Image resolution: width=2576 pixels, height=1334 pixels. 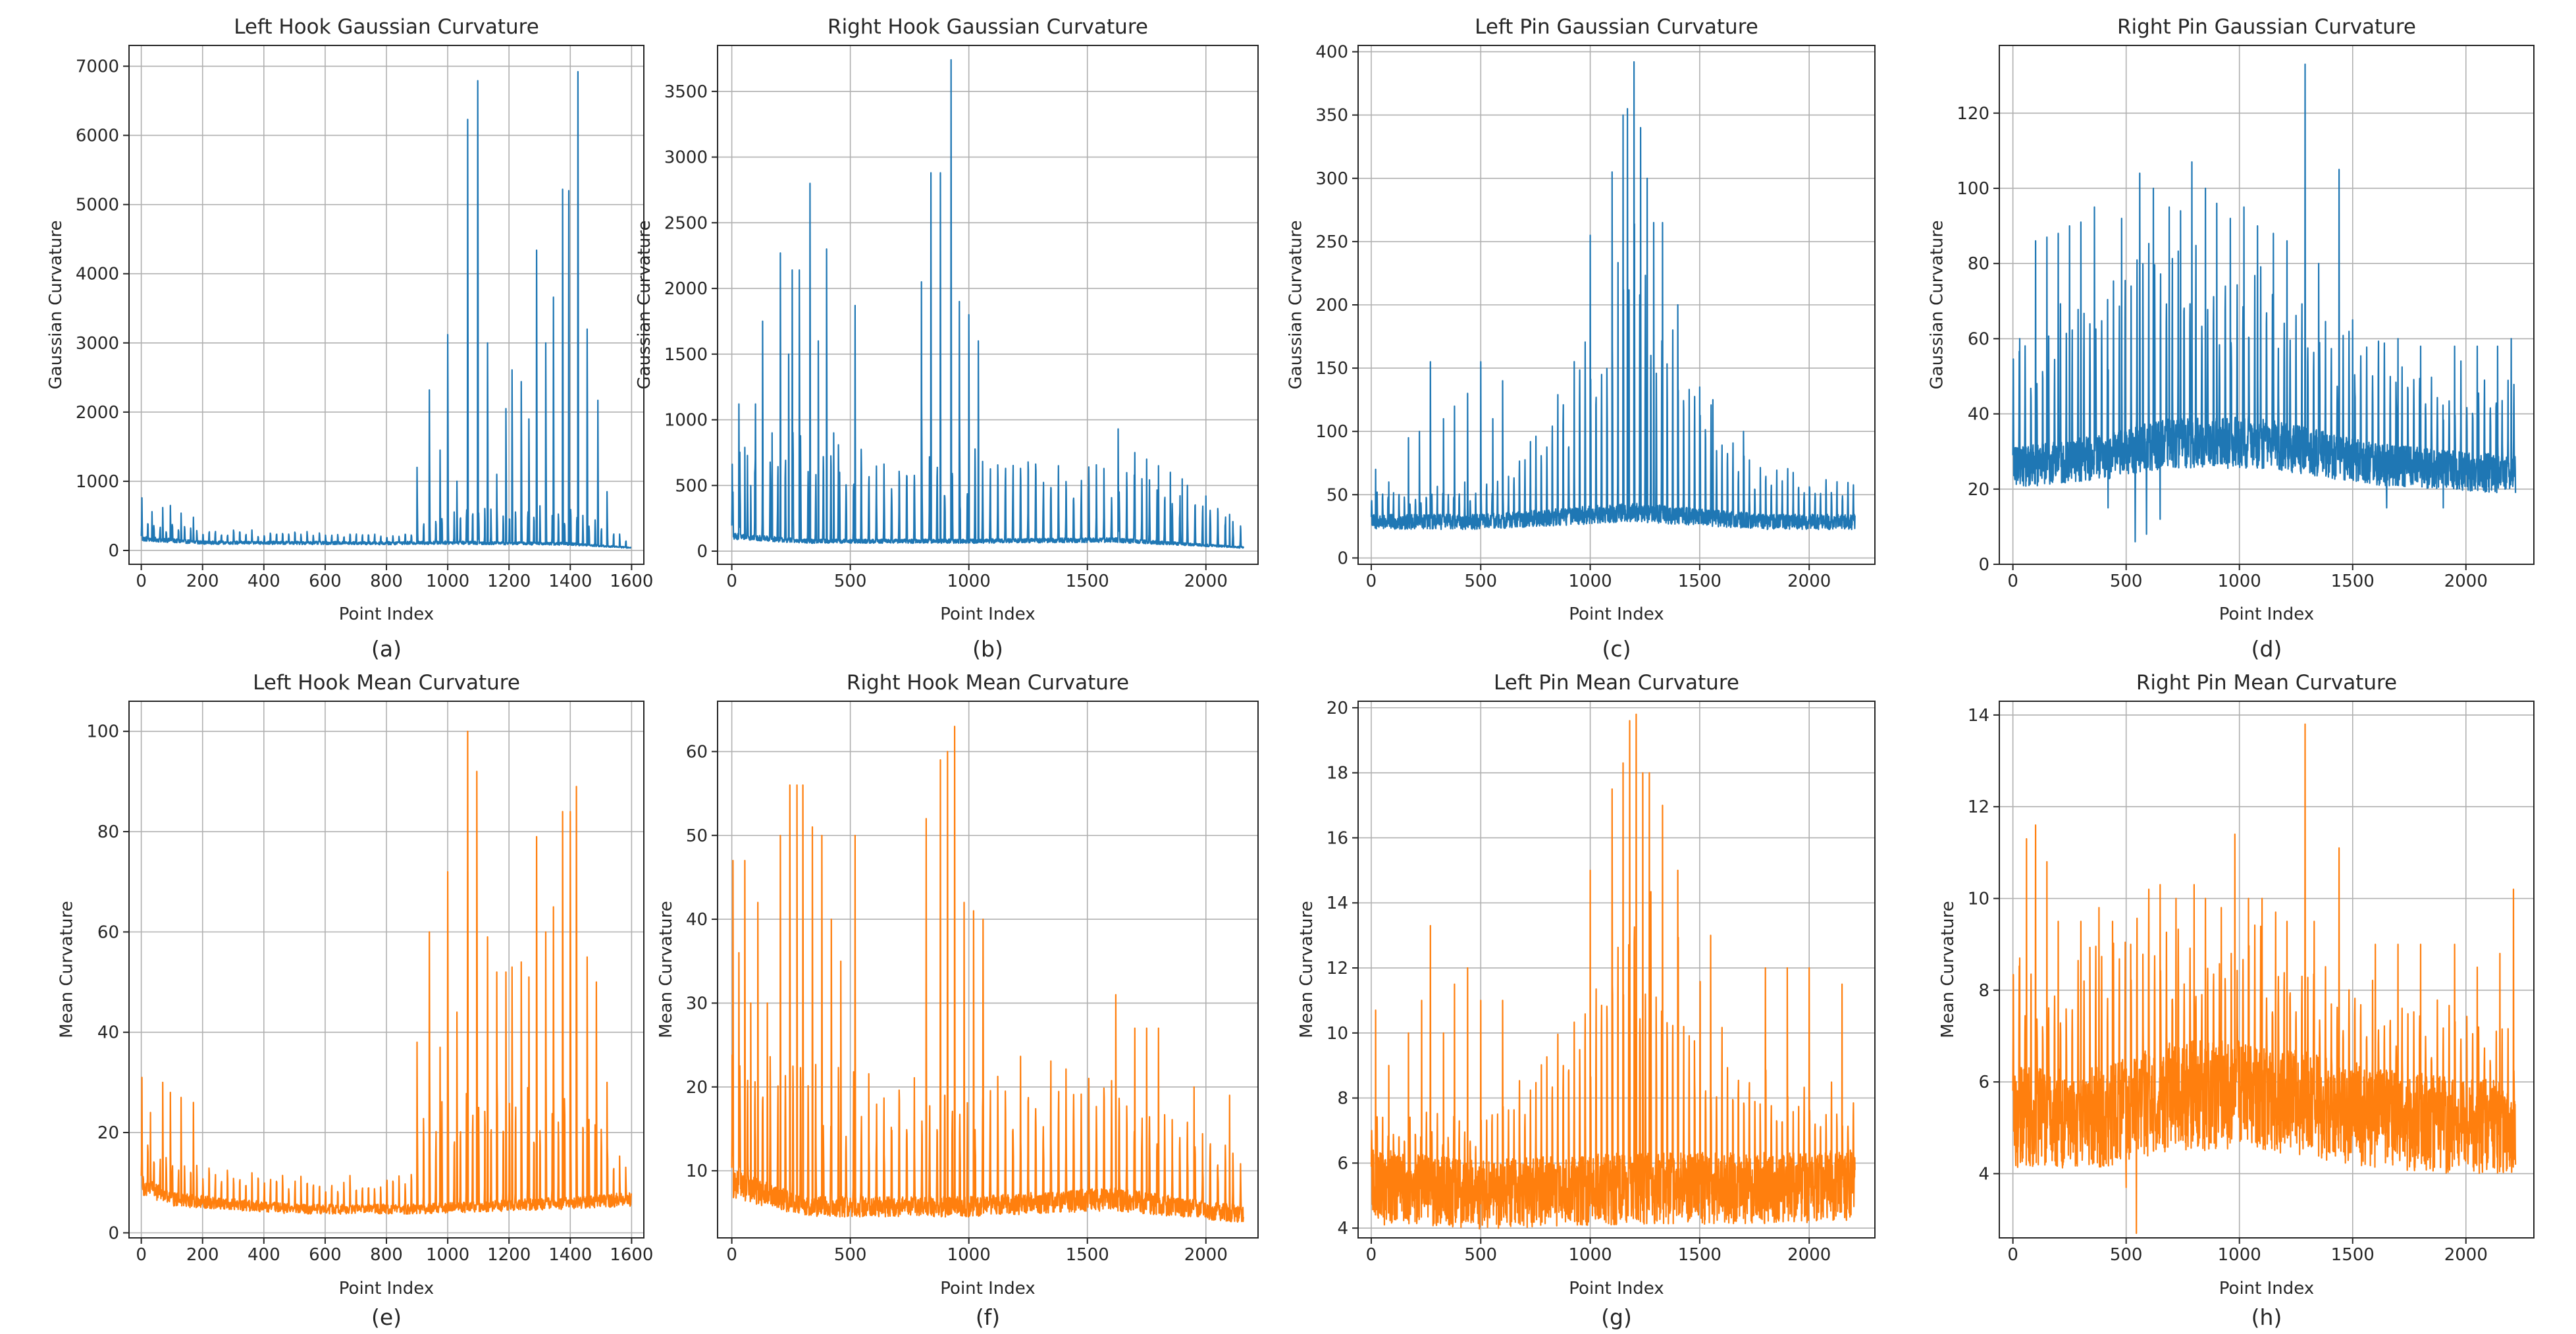 What do you see at coordinates (686, 92) in the screenshot?
I see `y-tick-label: 3500` at bounding box center [686, 92].